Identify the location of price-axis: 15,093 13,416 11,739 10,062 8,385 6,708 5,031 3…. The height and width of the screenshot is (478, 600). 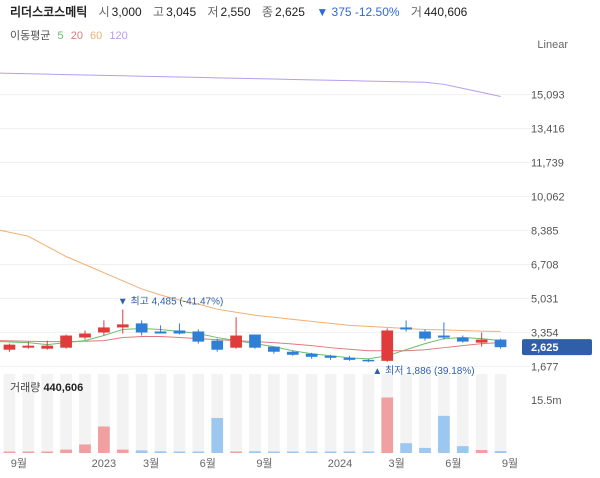
(557, 248).